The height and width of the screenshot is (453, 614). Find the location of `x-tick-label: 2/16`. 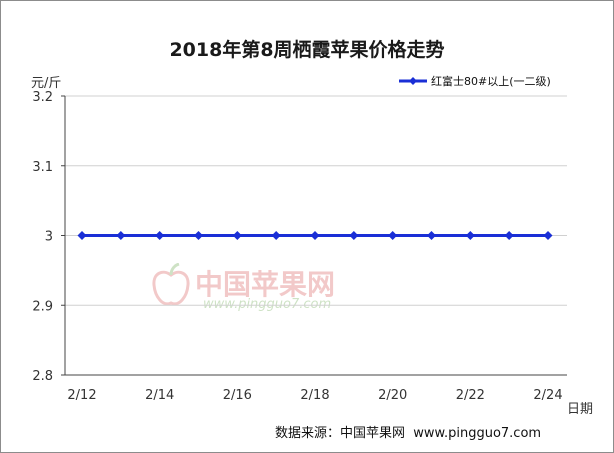

x-tick-label: 2/16 is located at coordinates (237, 395).